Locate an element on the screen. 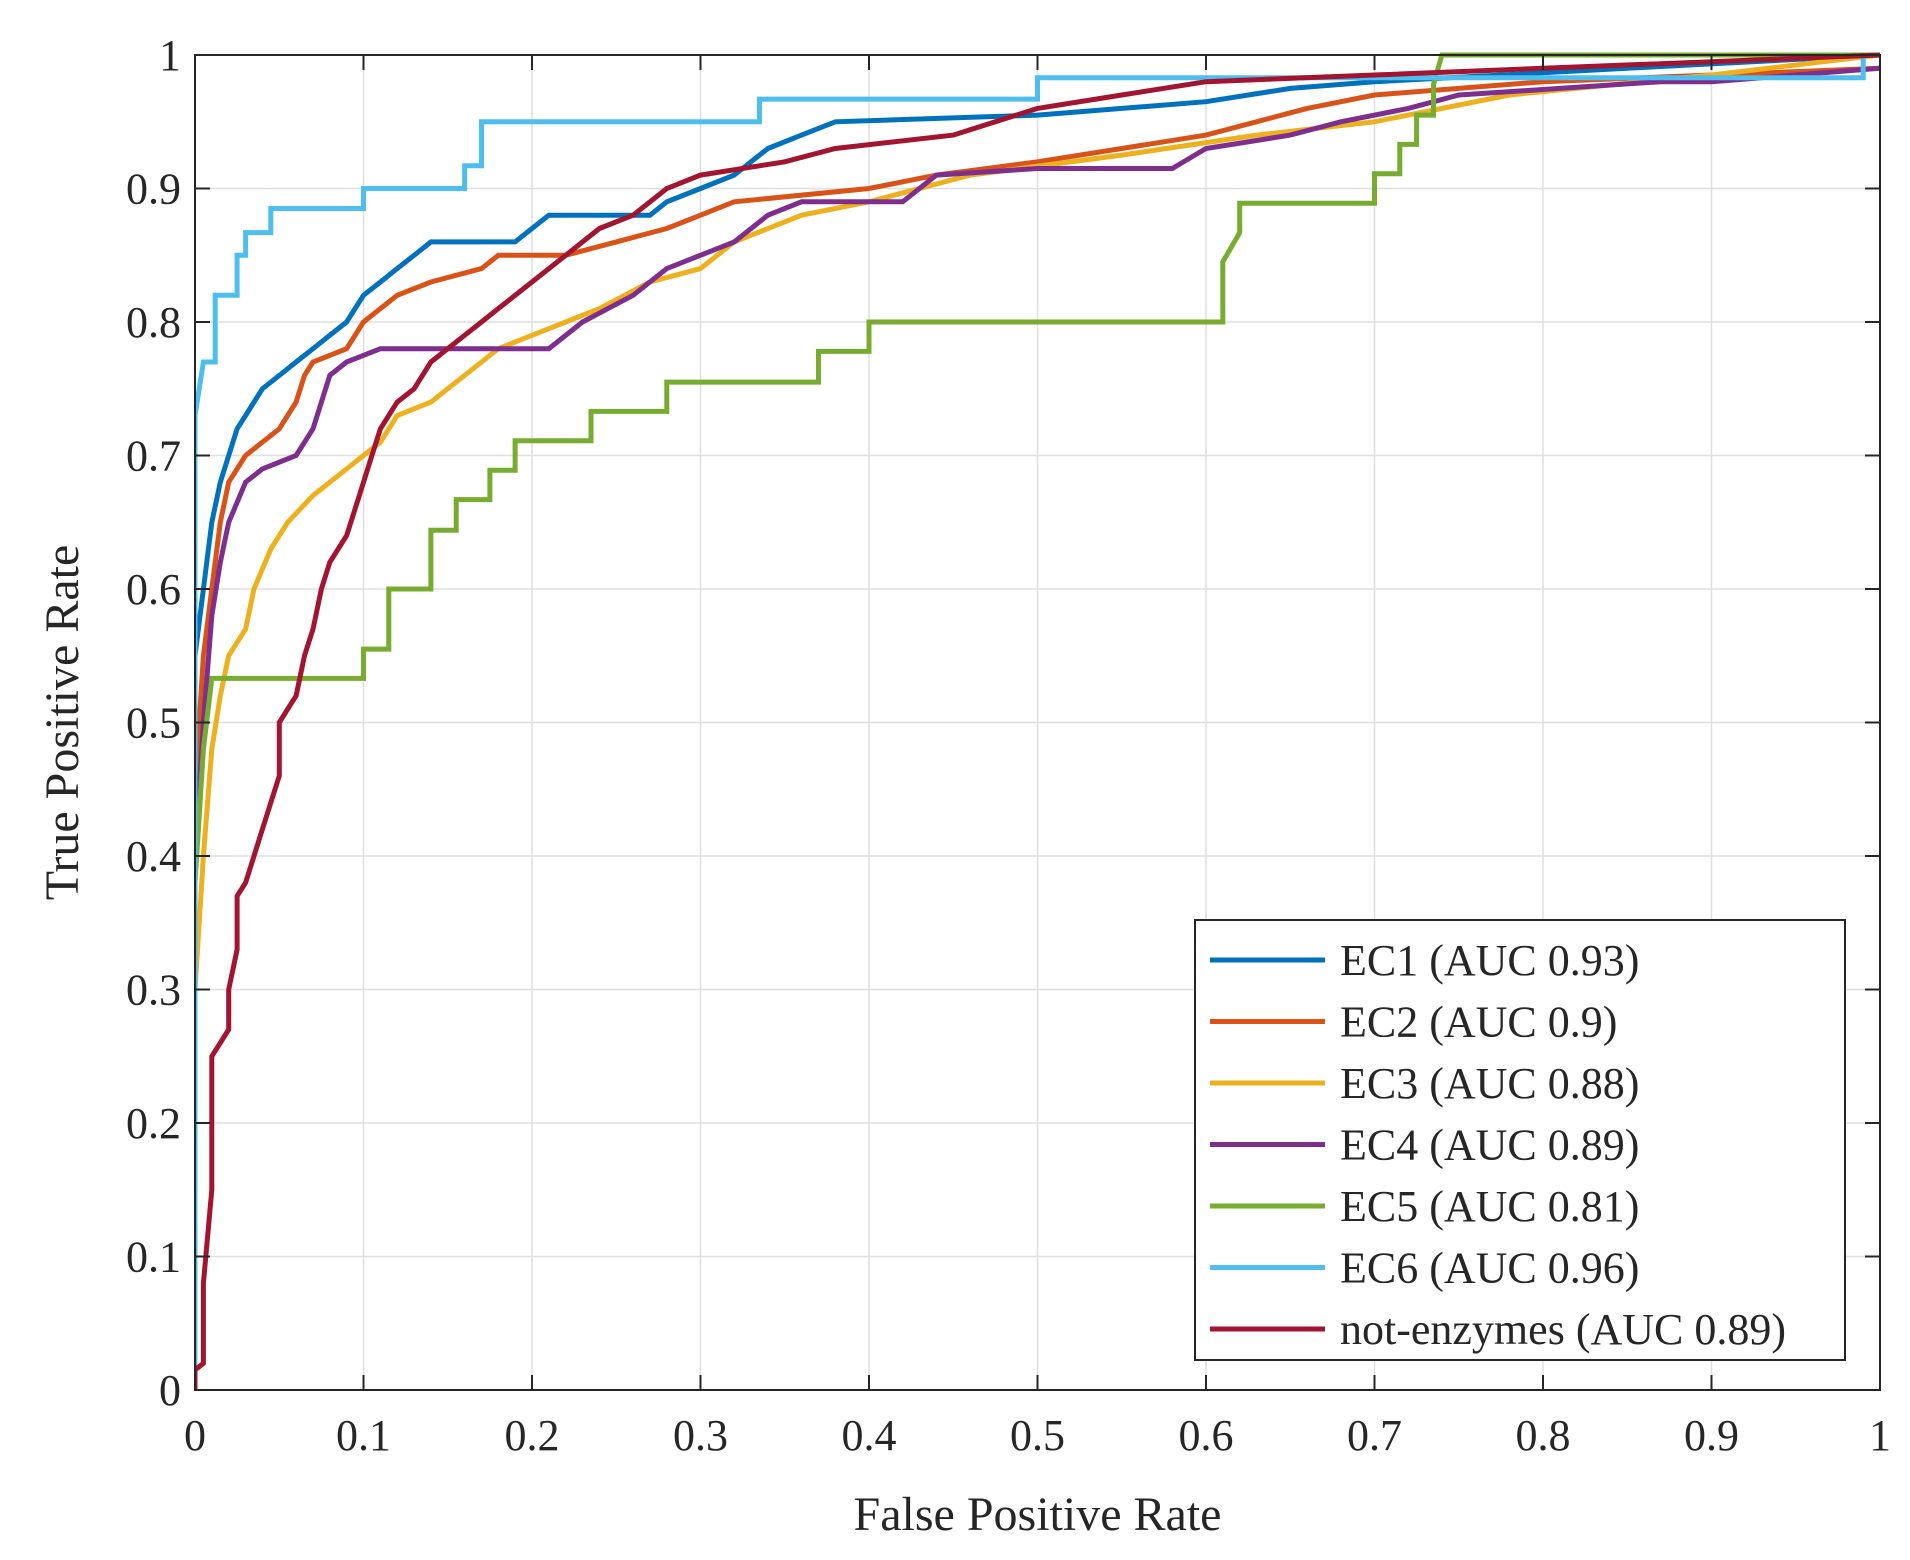  x-tick-label: 0.9 is located at coordinates (1711, 1435).